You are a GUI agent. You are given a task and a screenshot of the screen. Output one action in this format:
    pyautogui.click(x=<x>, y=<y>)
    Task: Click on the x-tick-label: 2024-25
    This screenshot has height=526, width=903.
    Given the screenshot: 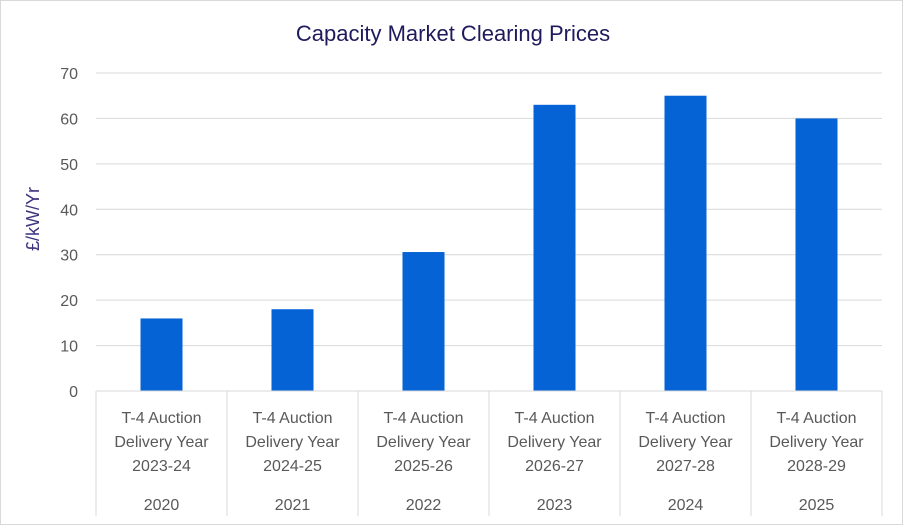 What is the action you would take?
    pyautogui.click(x=292, y=466)
    